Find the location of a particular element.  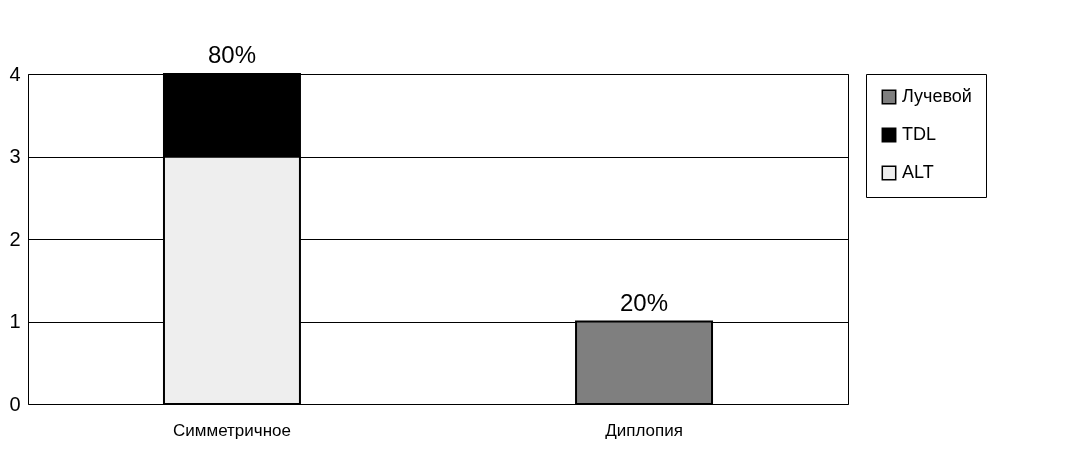

annotation: 20% is located at coordinates (644, 302).